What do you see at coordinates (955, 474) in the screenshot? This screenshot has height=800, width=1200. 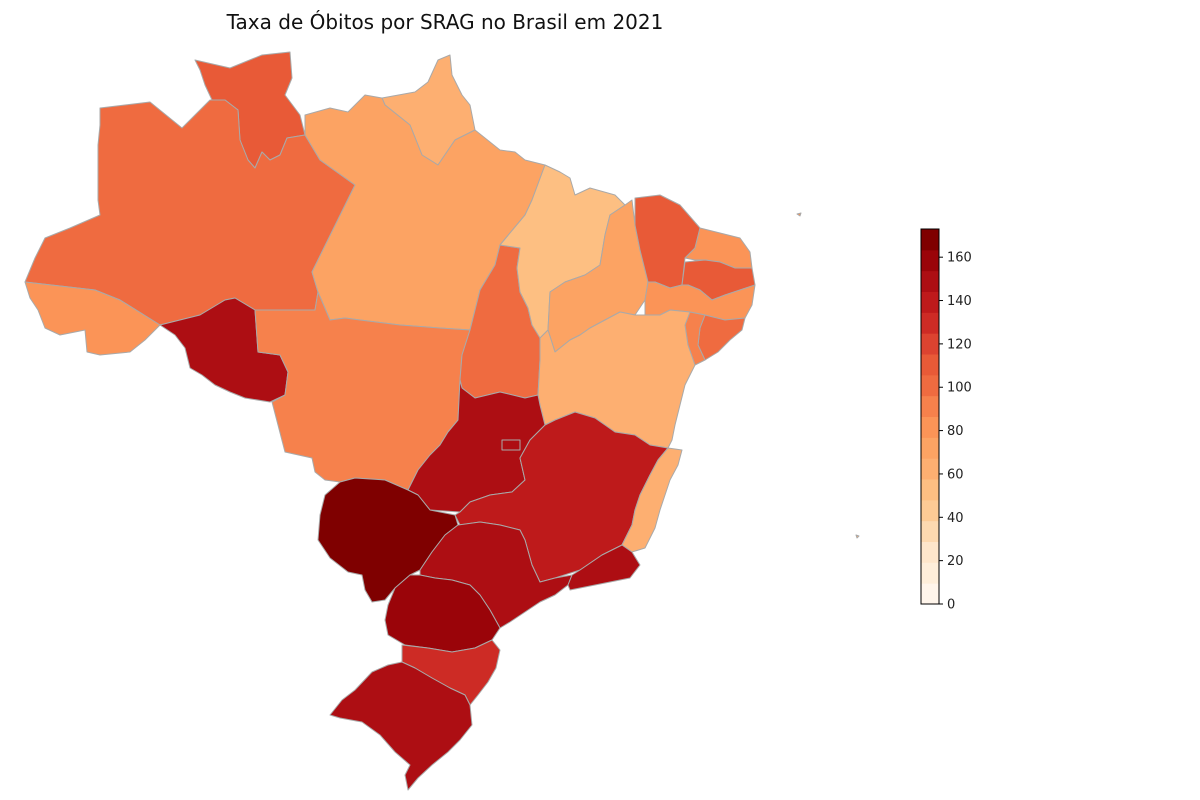 I see `colorbar-tick-label: 60` at bounding box center [955, 474].